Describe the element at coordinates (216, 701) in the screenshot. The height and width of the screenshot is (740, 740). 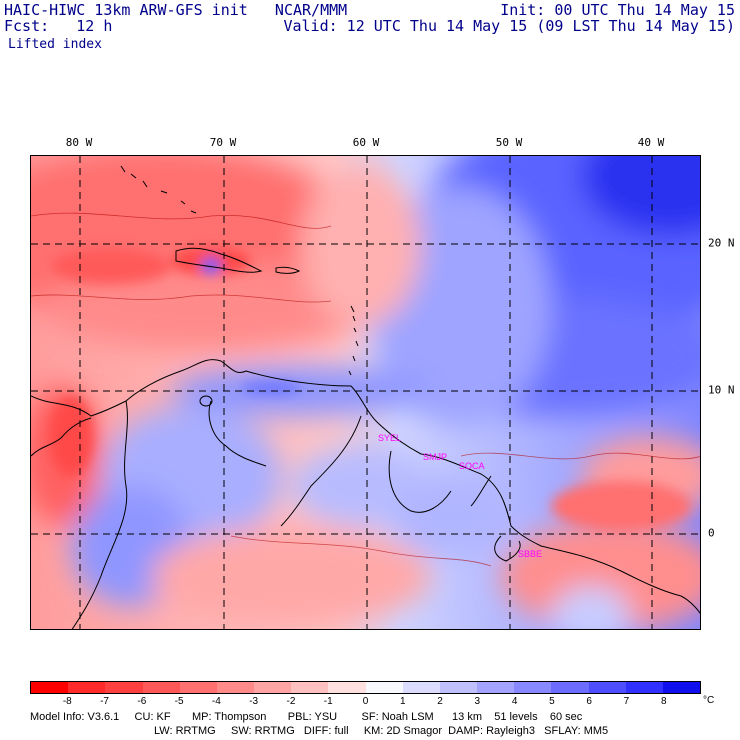
I see `colorbar-tick-label: -4` at that location.